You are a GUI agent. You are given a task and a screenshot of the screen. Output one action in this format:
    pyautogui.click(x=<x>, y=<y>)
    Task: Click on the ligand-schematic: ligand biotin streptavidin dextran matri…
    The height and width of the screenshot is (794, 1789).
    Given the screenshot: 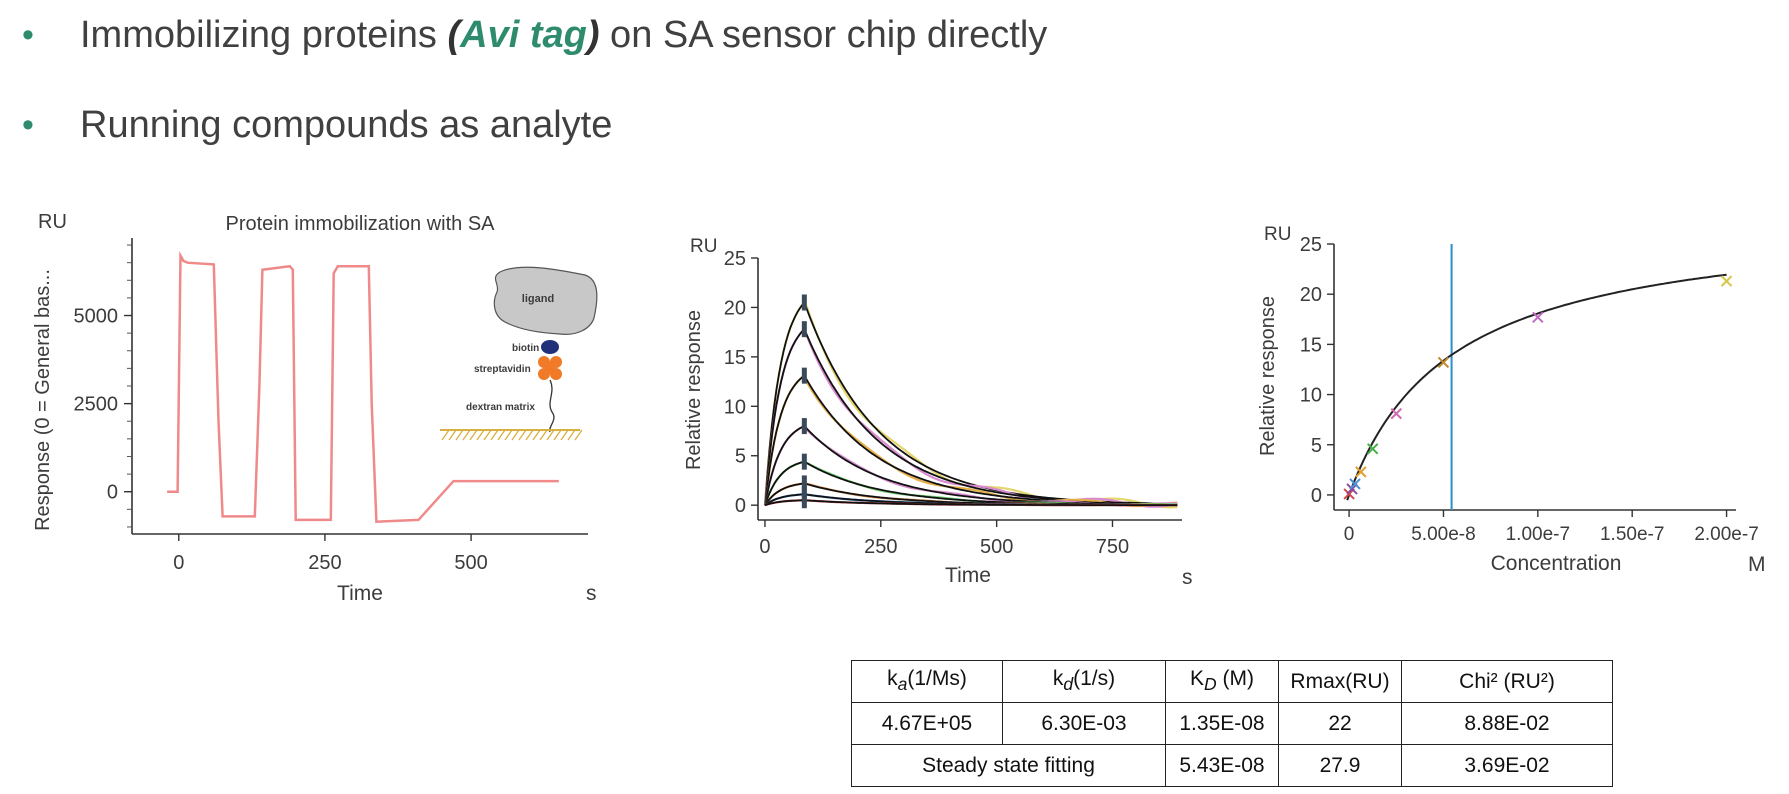 What is the action you would take?
    pyautogui.click(x=519, y=353)
    